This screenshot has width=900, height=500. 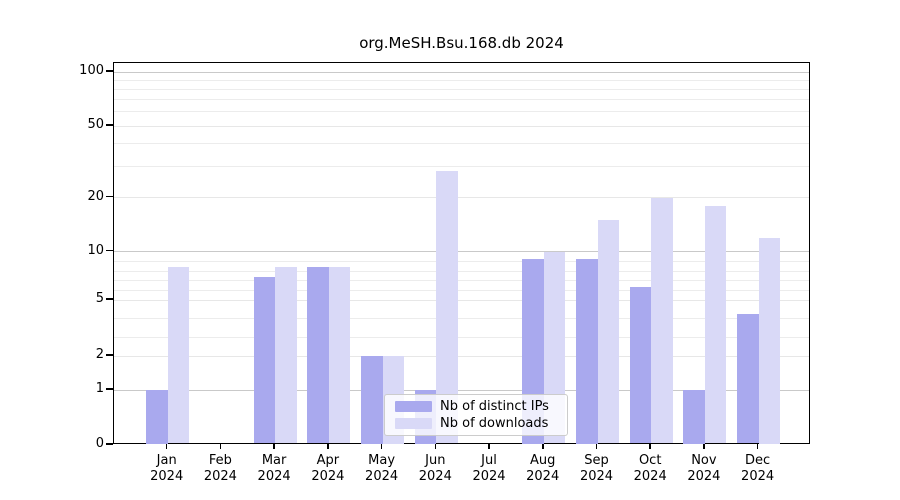 What do you see at coordinates (91, 70) in the screenshot?
I see `y-tick-label-100: 100` at bounding box center [91, 70].